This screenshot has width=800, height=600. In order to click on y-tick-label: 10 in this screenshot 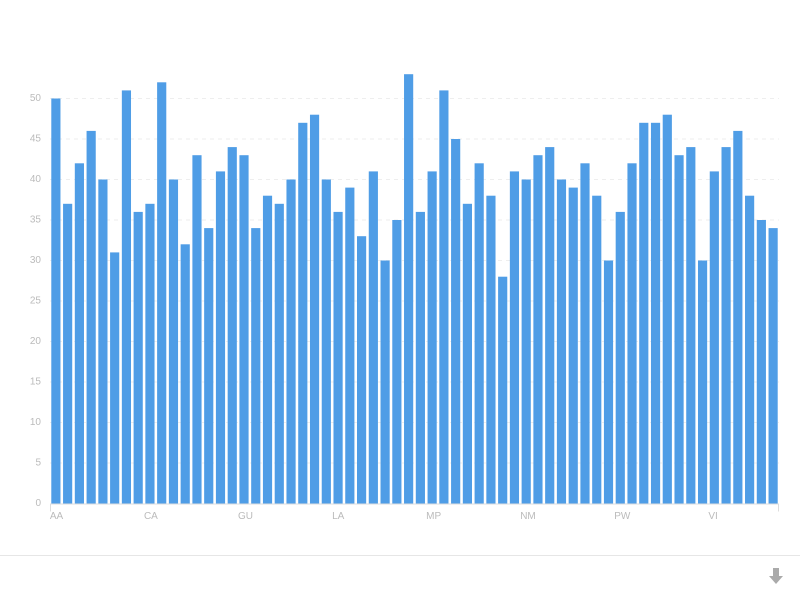, I will do `click(36, 422)`.